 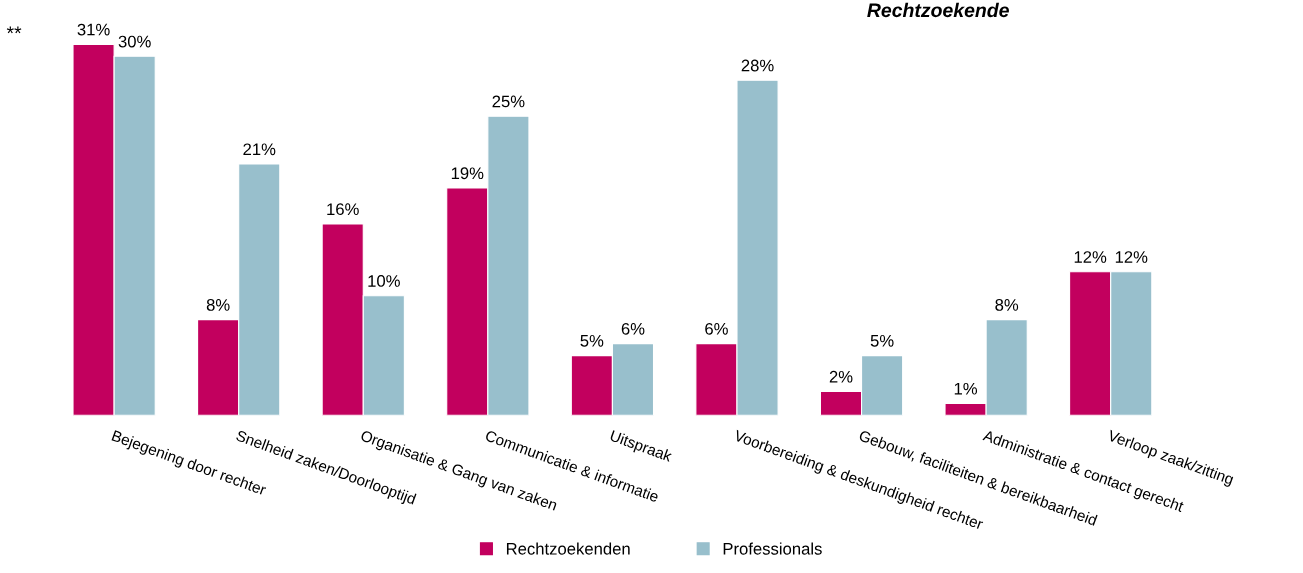 I want to click on data-label: 19%, so click(x=467, y=173).